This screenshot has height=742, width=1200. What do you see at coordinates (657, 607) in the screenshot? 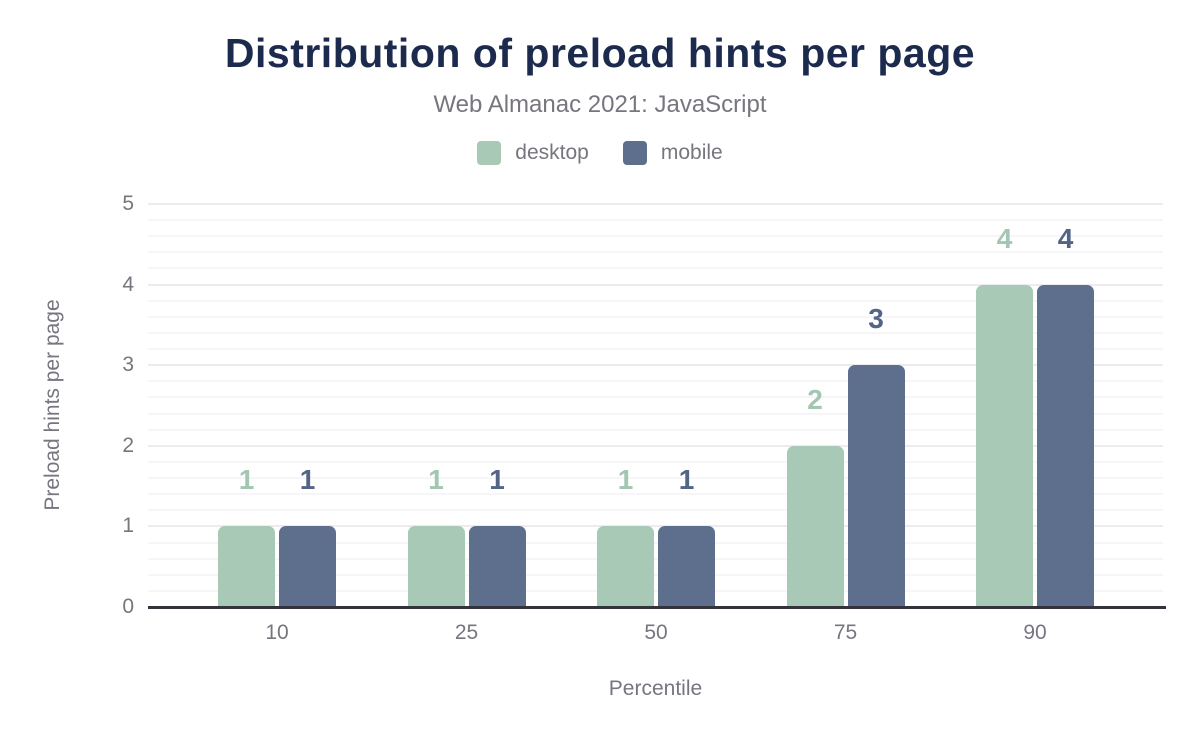
I see `x-axis-line` at bounding box center [657, 607].